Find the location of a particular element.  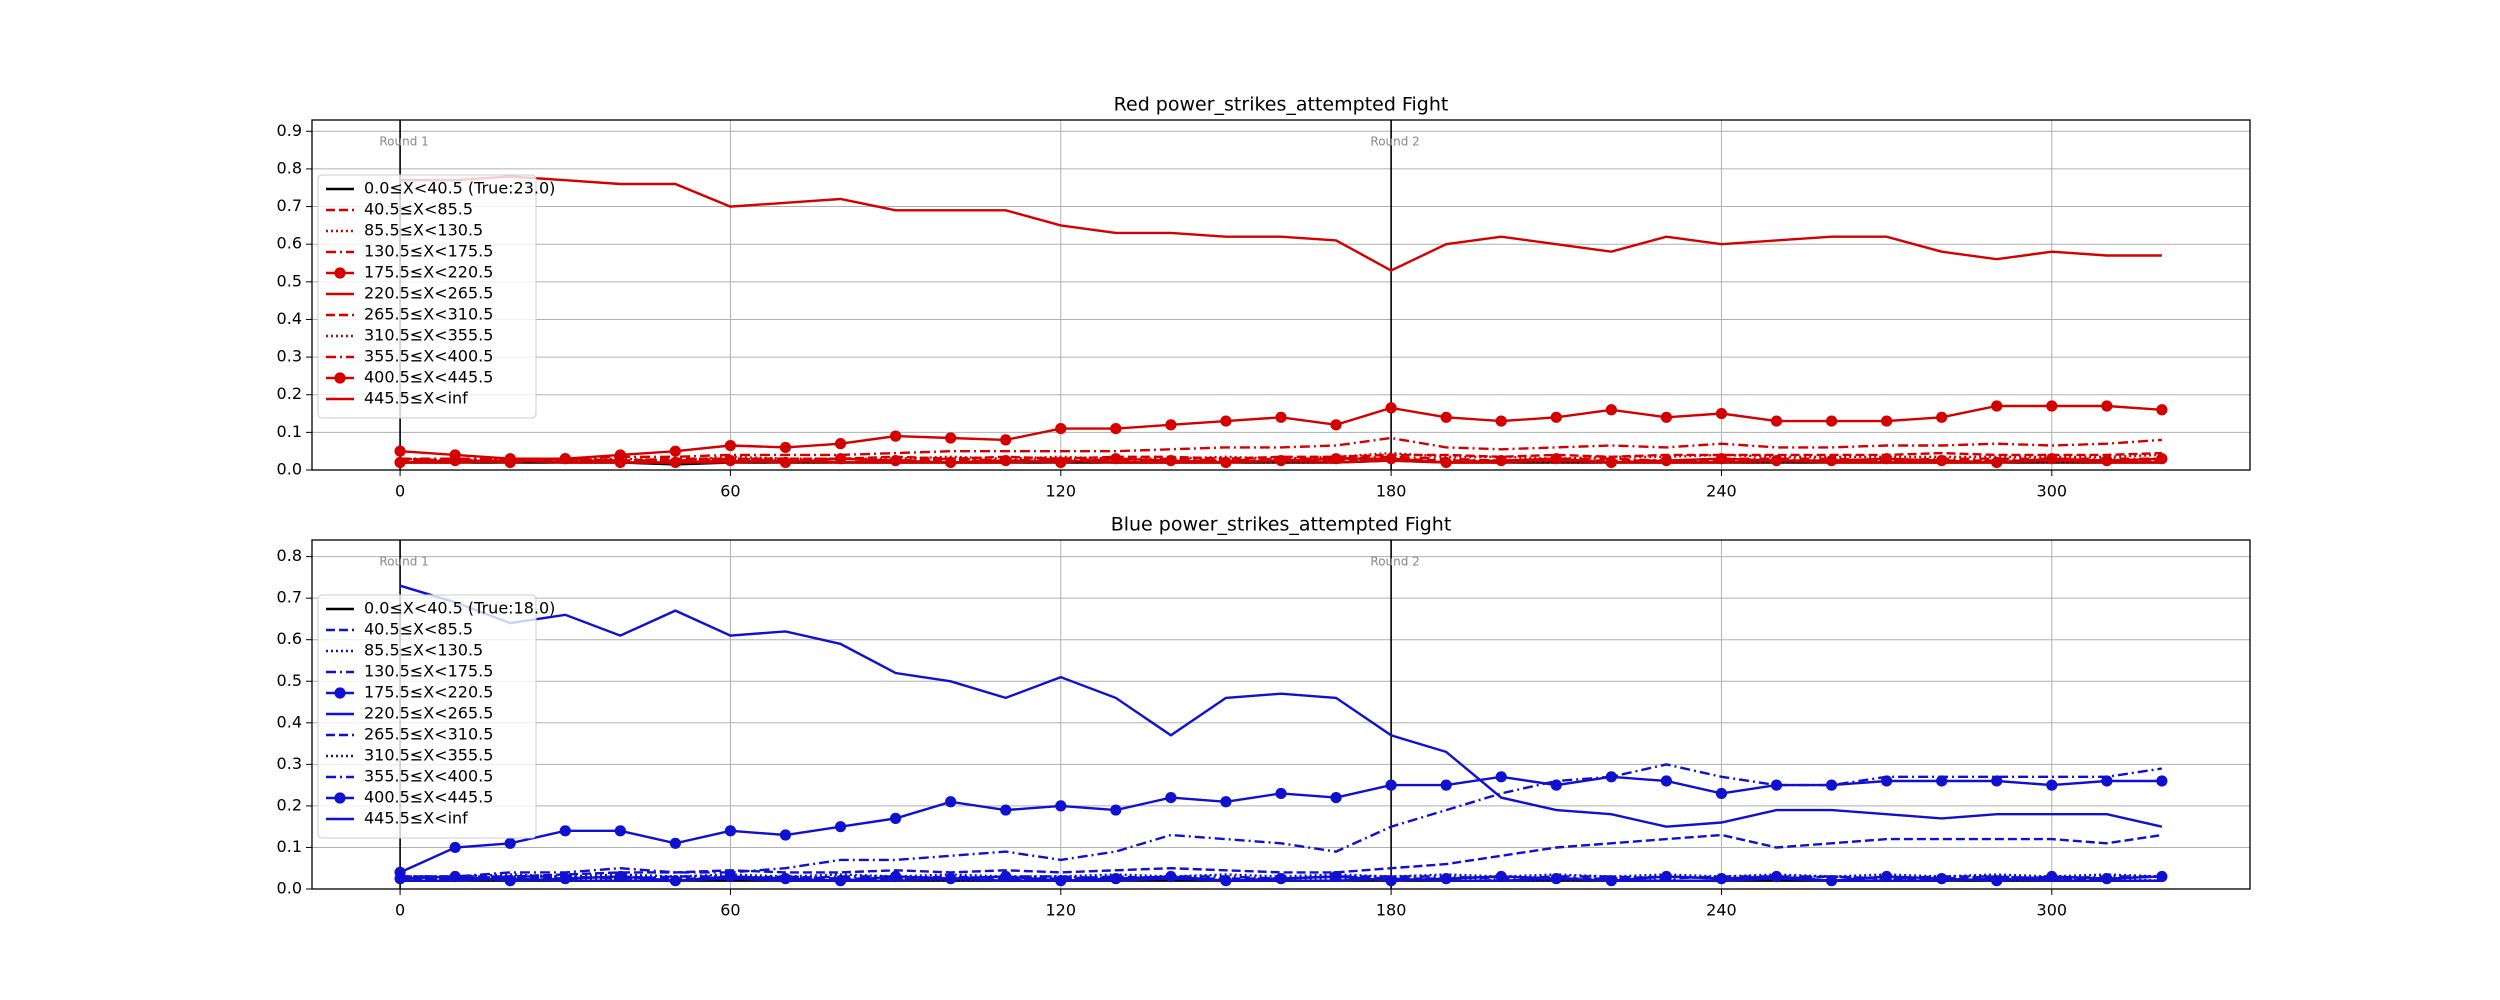

legend-label: 445.5≤X<inf is located at coordinates (416, 818).